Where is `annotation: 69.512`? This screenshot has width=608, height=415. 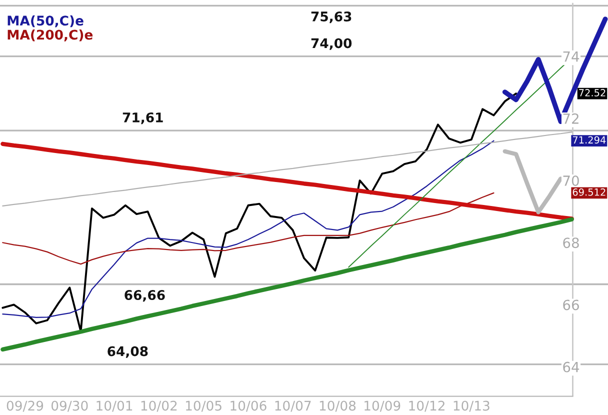 annotation: 69.512 is located at coordinates (589, 192).